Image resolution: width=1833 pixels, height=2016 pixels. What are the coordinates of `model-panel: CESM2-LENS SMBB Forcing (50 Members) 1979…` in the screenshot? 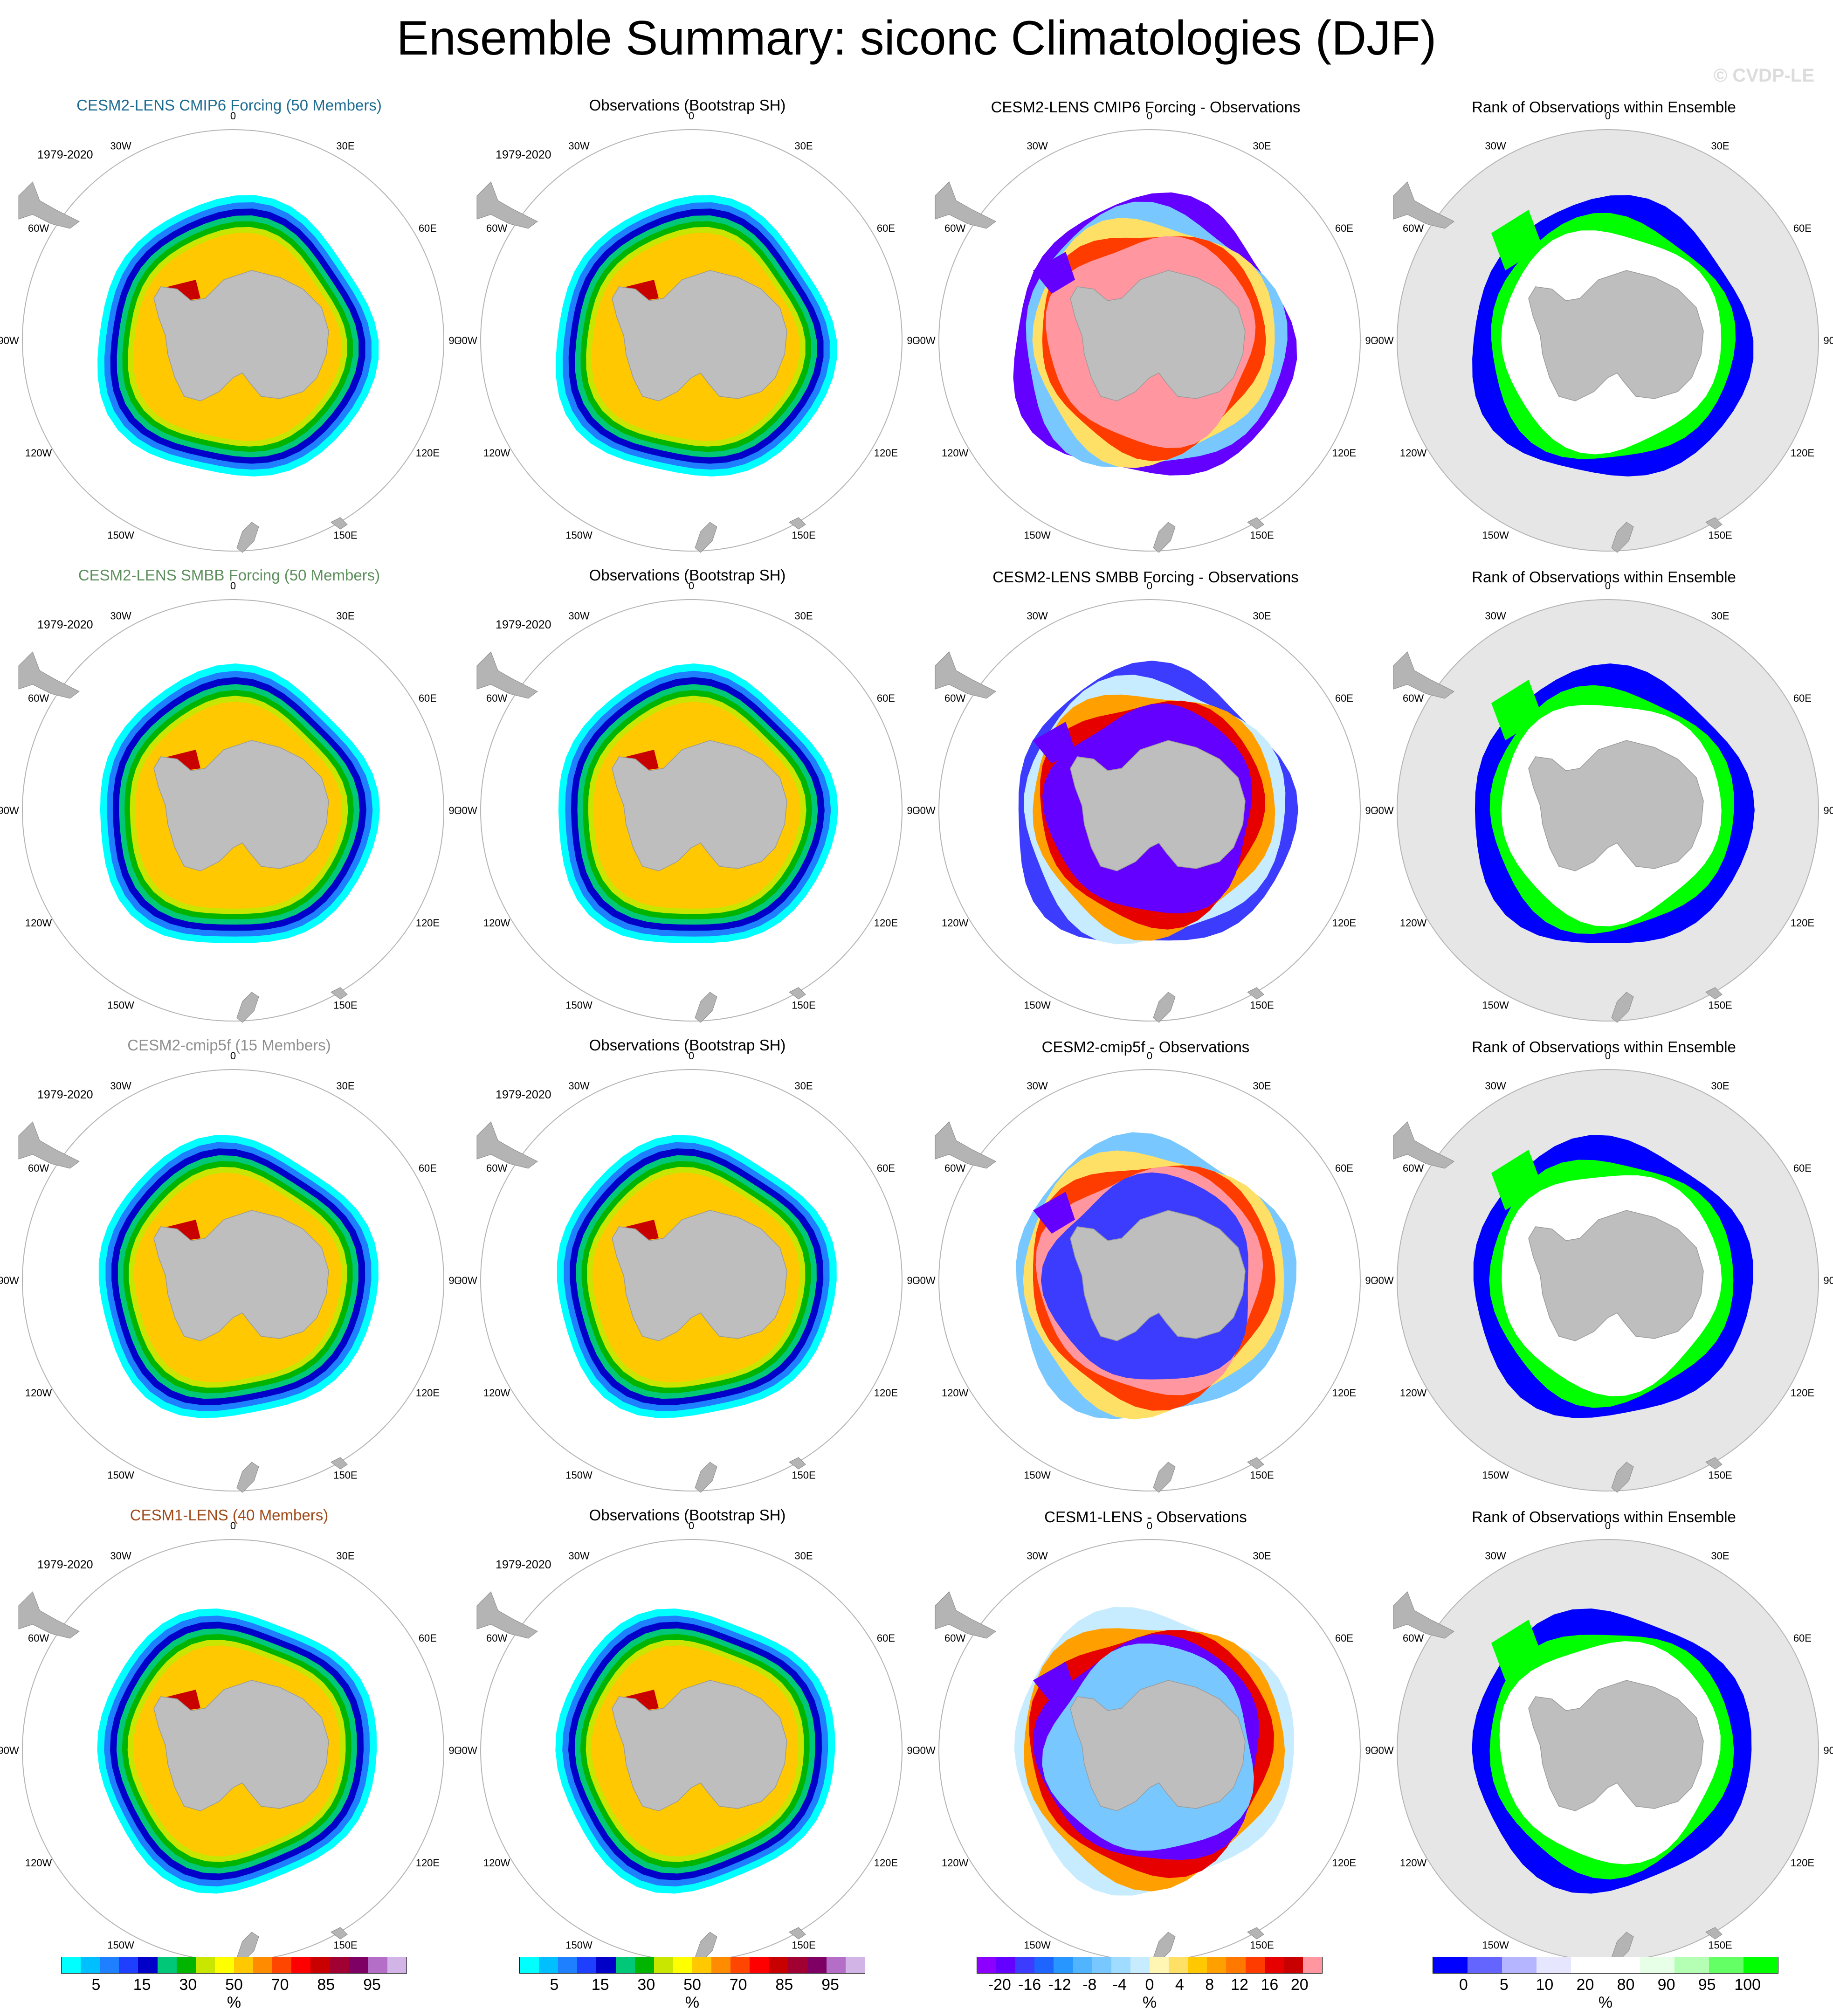 It's located at (229, 796).